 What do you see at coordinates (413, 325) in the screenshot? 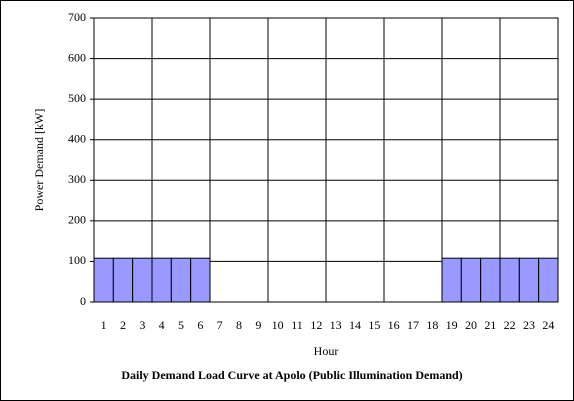
I see `x-tick-label: 17` at bounding box center [413, 325].